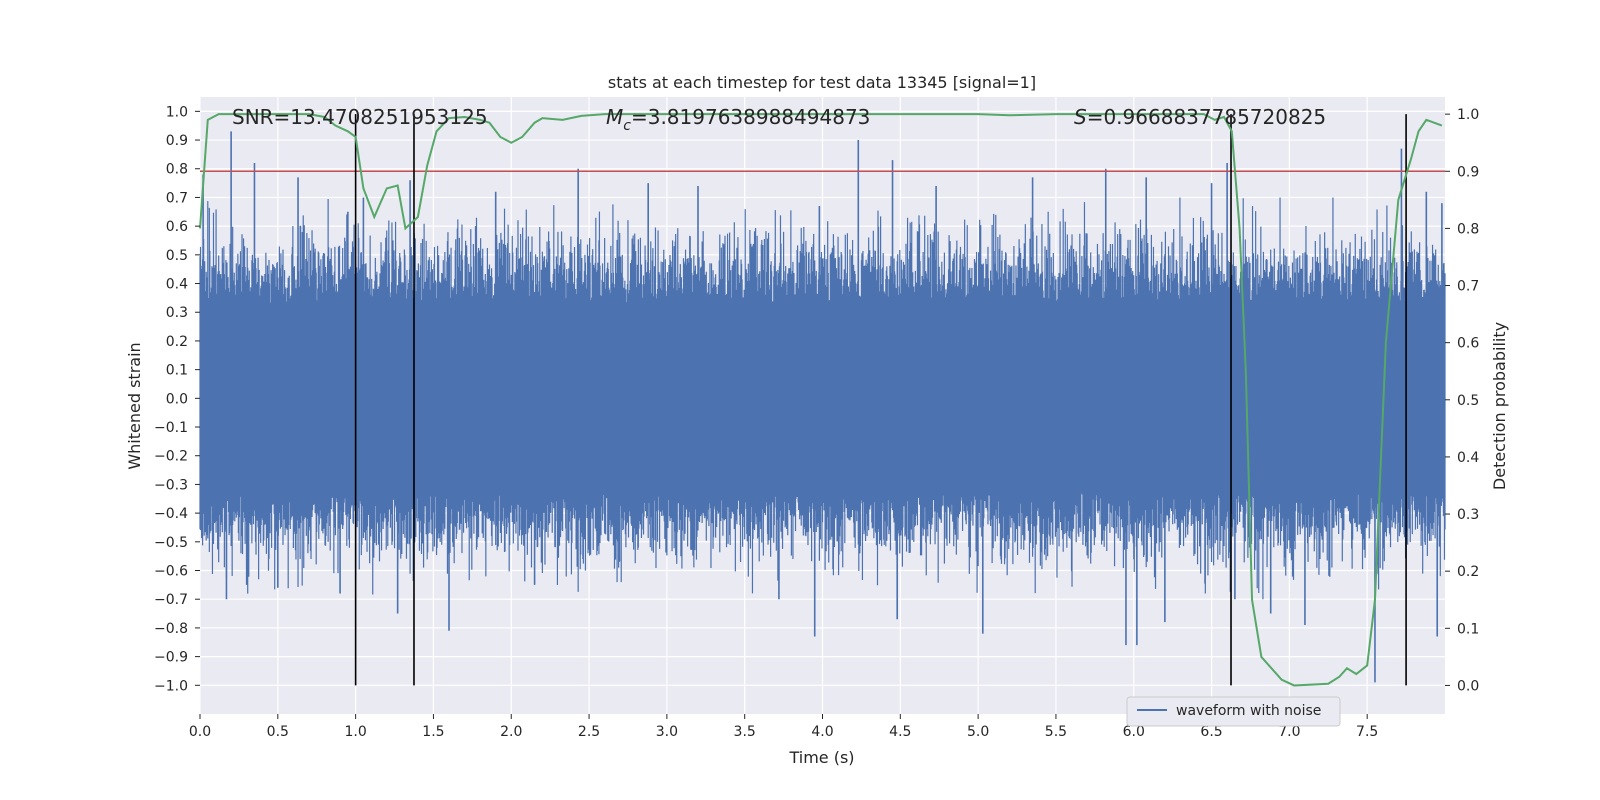 The image size is (1600, 800). Describe the element at coordinates (589, 732) in the screenshot. I see `x-tick-label: 2.5` at that location.